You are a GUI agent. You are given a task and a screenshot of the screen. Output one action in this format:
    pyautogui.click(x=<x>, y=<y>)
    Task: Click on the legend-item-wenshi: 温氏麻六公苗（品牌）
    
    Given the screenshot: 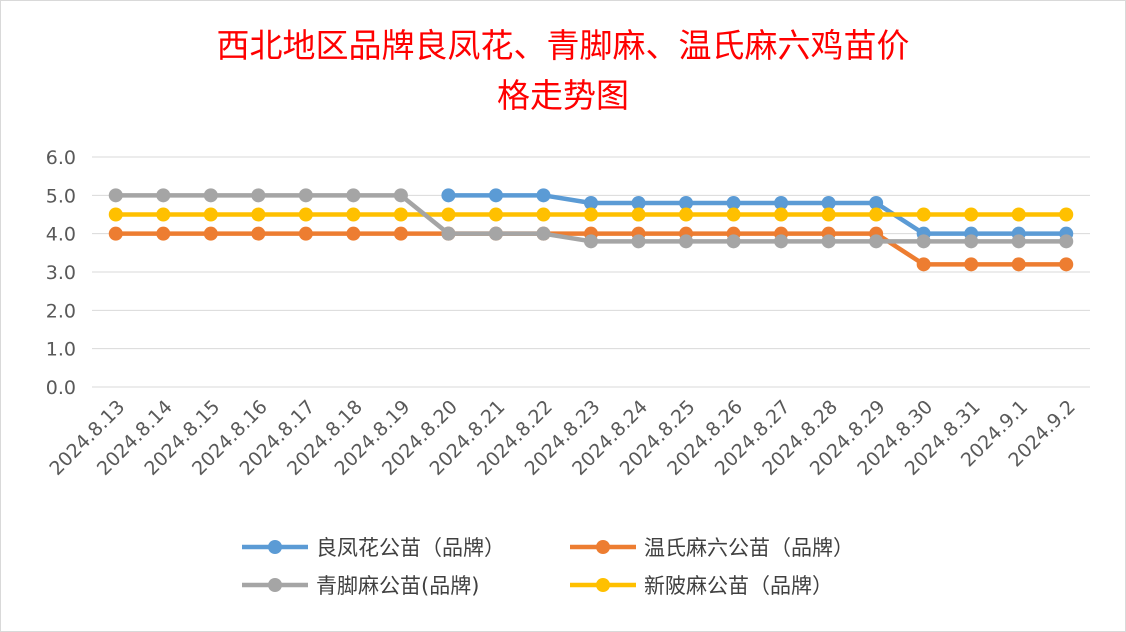 What is the action you would take?
    pyautogui.click(x=711, y=547)
    